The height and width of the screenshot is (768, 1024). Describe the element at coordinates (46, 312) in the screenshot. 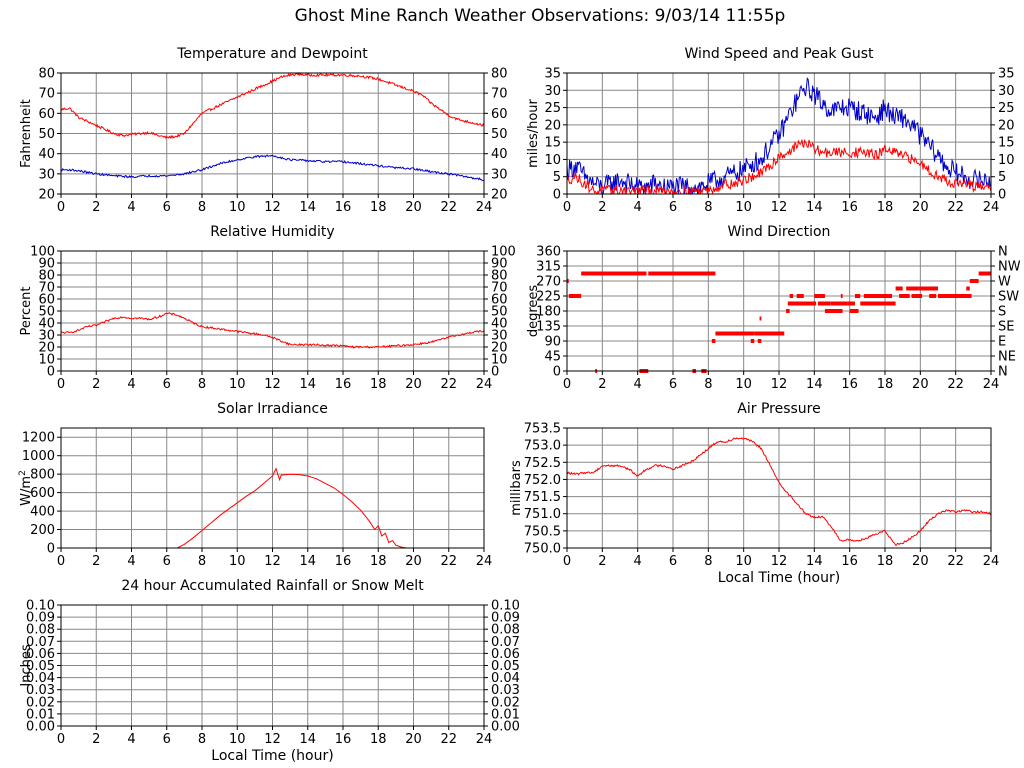

I see `humidity-y-tick-label: 50` at that location.